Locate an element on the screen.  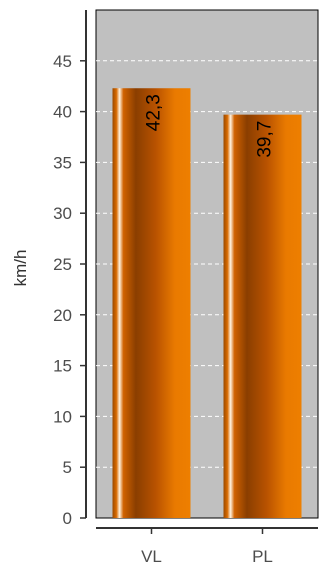
y-tick-label-35: 35 is located at coordinates (62, 162).